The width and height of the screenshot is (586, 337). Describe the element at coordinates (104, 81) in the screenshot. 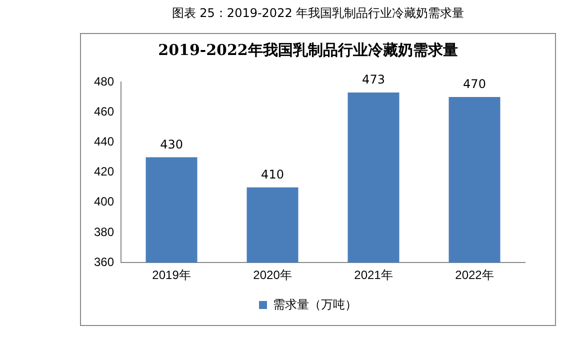

I see `y-tick-label: 480` at that location.